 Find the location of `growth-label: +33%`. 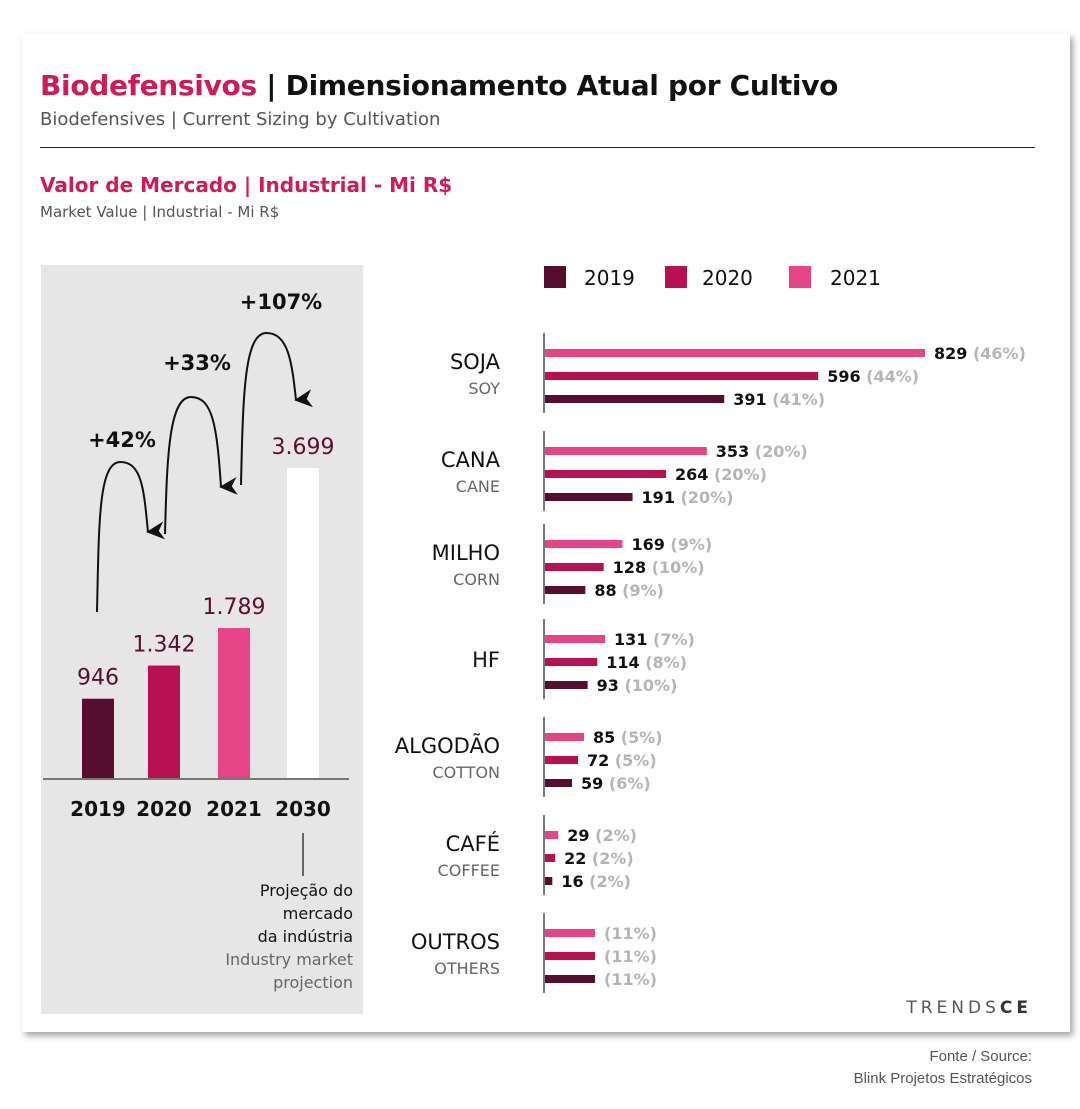

growth-label: +33% is located at coordinates (197, 363).